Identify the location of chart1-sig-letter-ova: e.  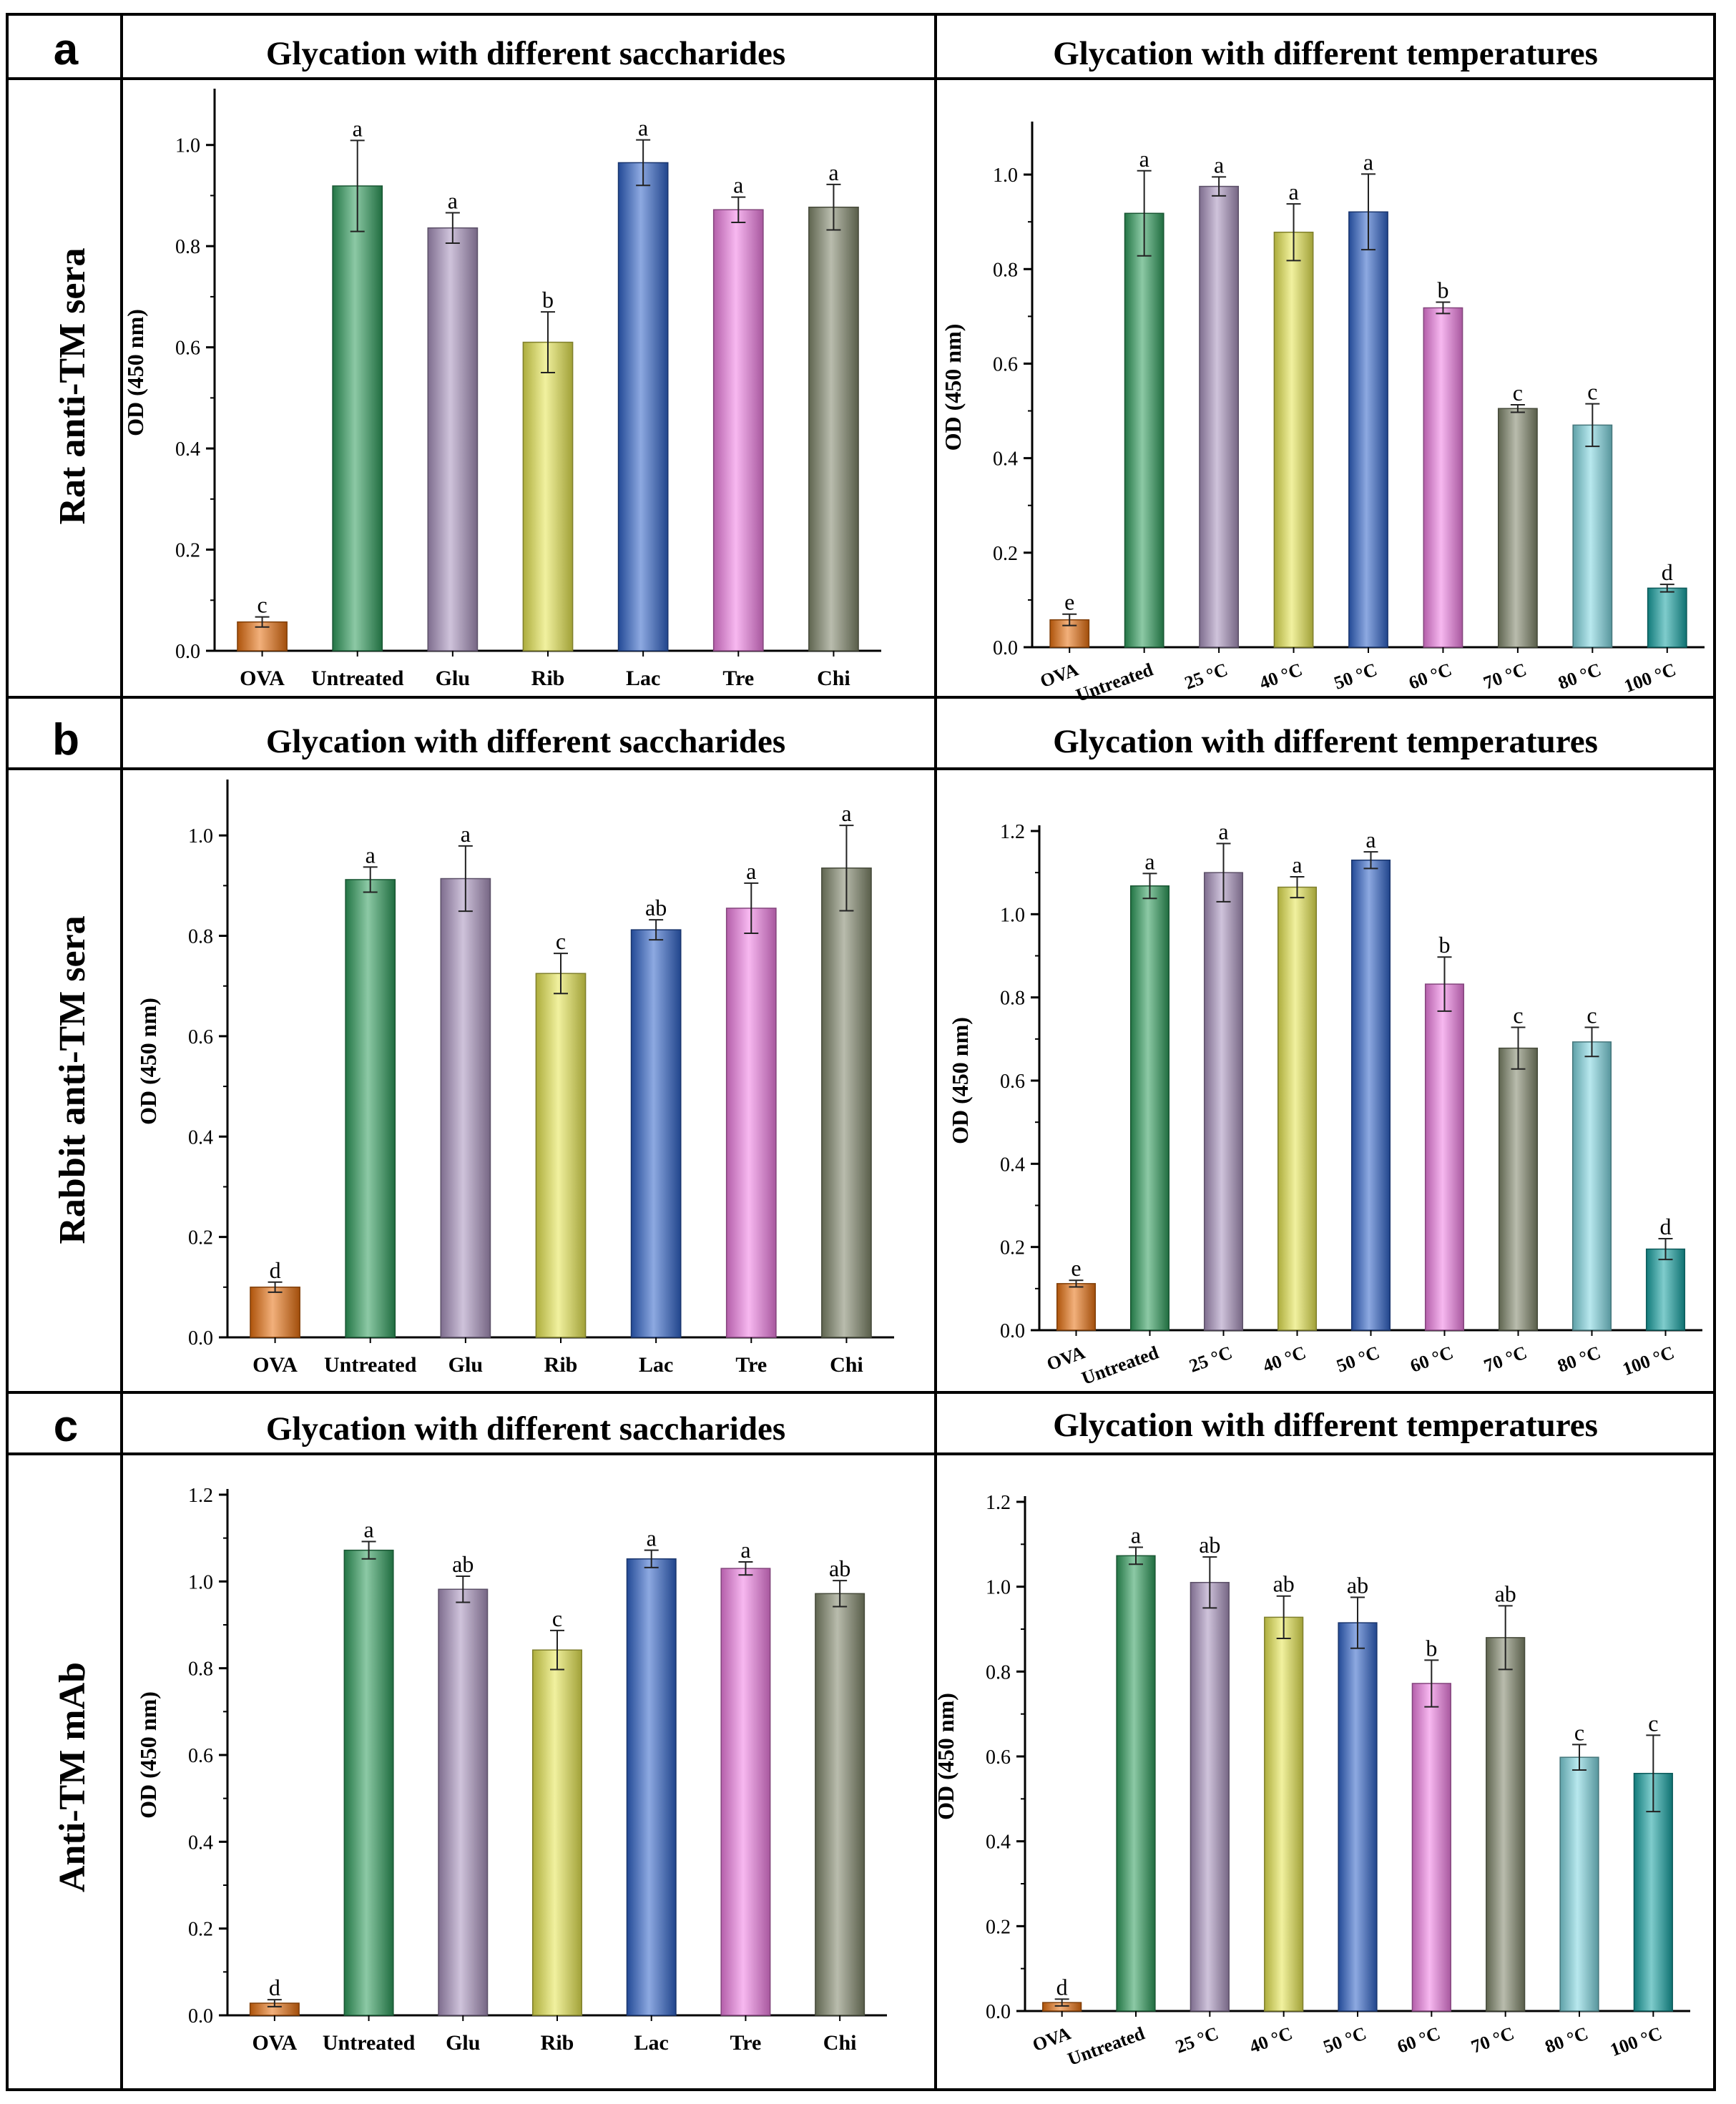
(1069, 602).